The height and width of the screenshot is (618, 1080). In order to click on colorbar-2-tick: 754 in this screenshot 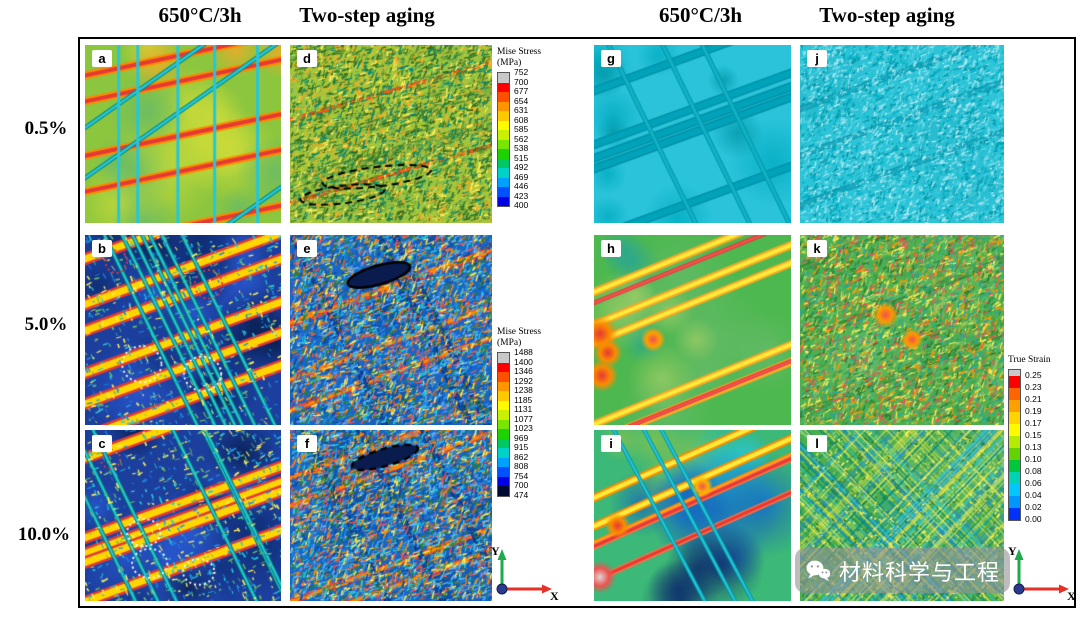, I will do `click(521, 475)`.